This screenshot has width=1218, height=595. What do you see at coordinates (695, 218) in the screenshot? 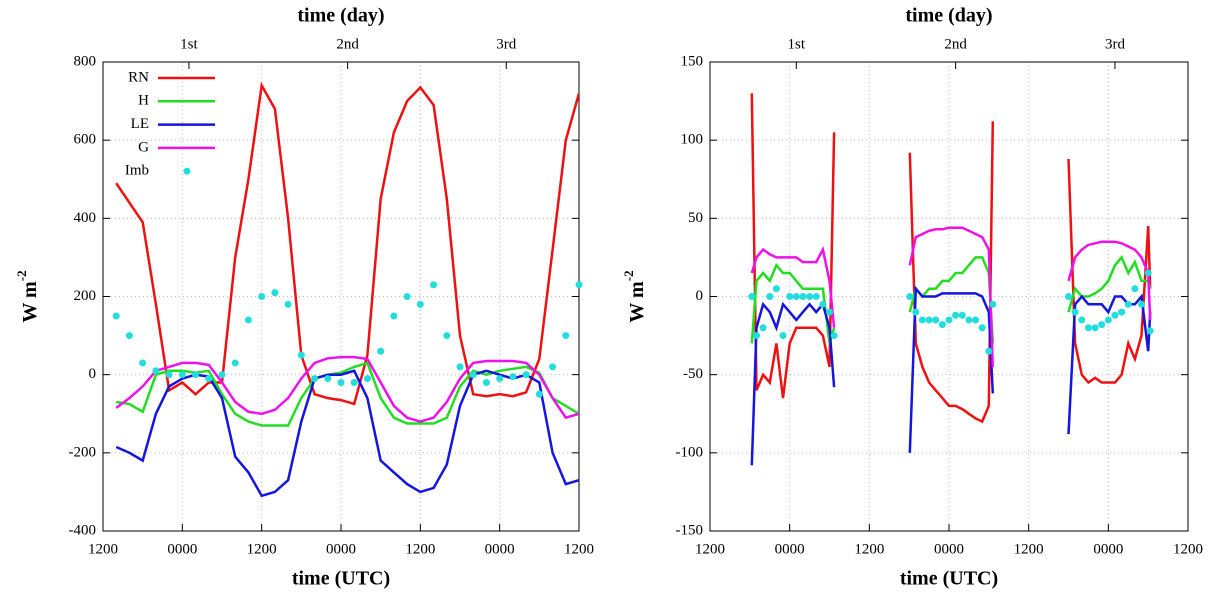
I see `y-tick-label: 50` at bounding box center [695, 218].